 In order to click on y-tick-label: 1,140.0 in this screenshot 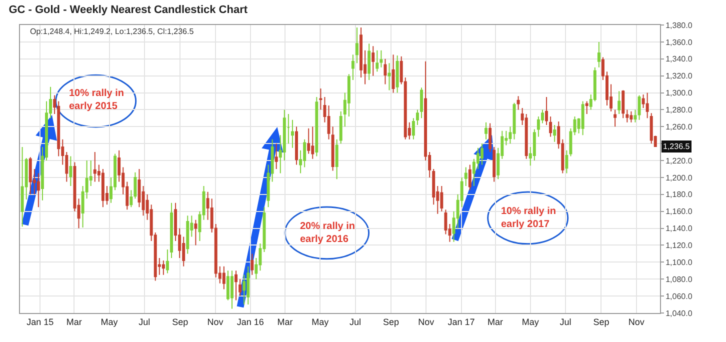, I will do `click(679, 229)`.